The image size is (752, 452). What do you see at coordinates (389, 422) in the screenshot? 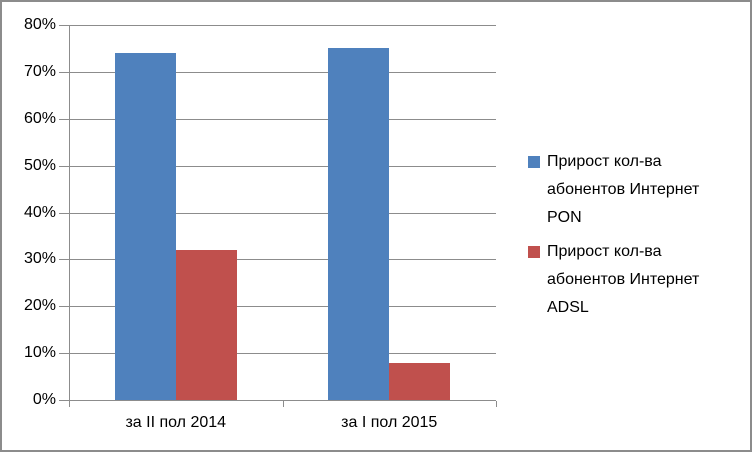
I see `category-label: за I пол 2015` at bounding box center [389, 422].